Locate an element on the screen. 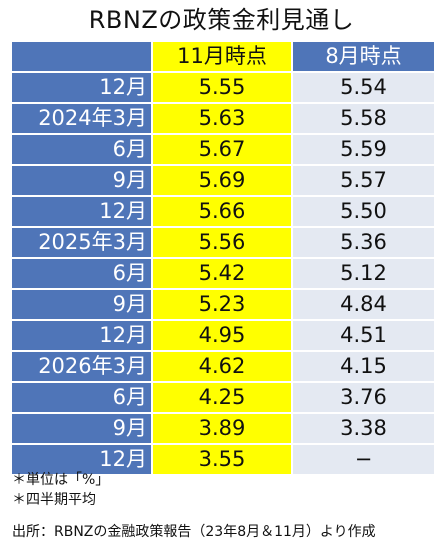 The width and height of the screenshot is (443, 554). august-value: 5.58 is located at coordinates (363, 118).